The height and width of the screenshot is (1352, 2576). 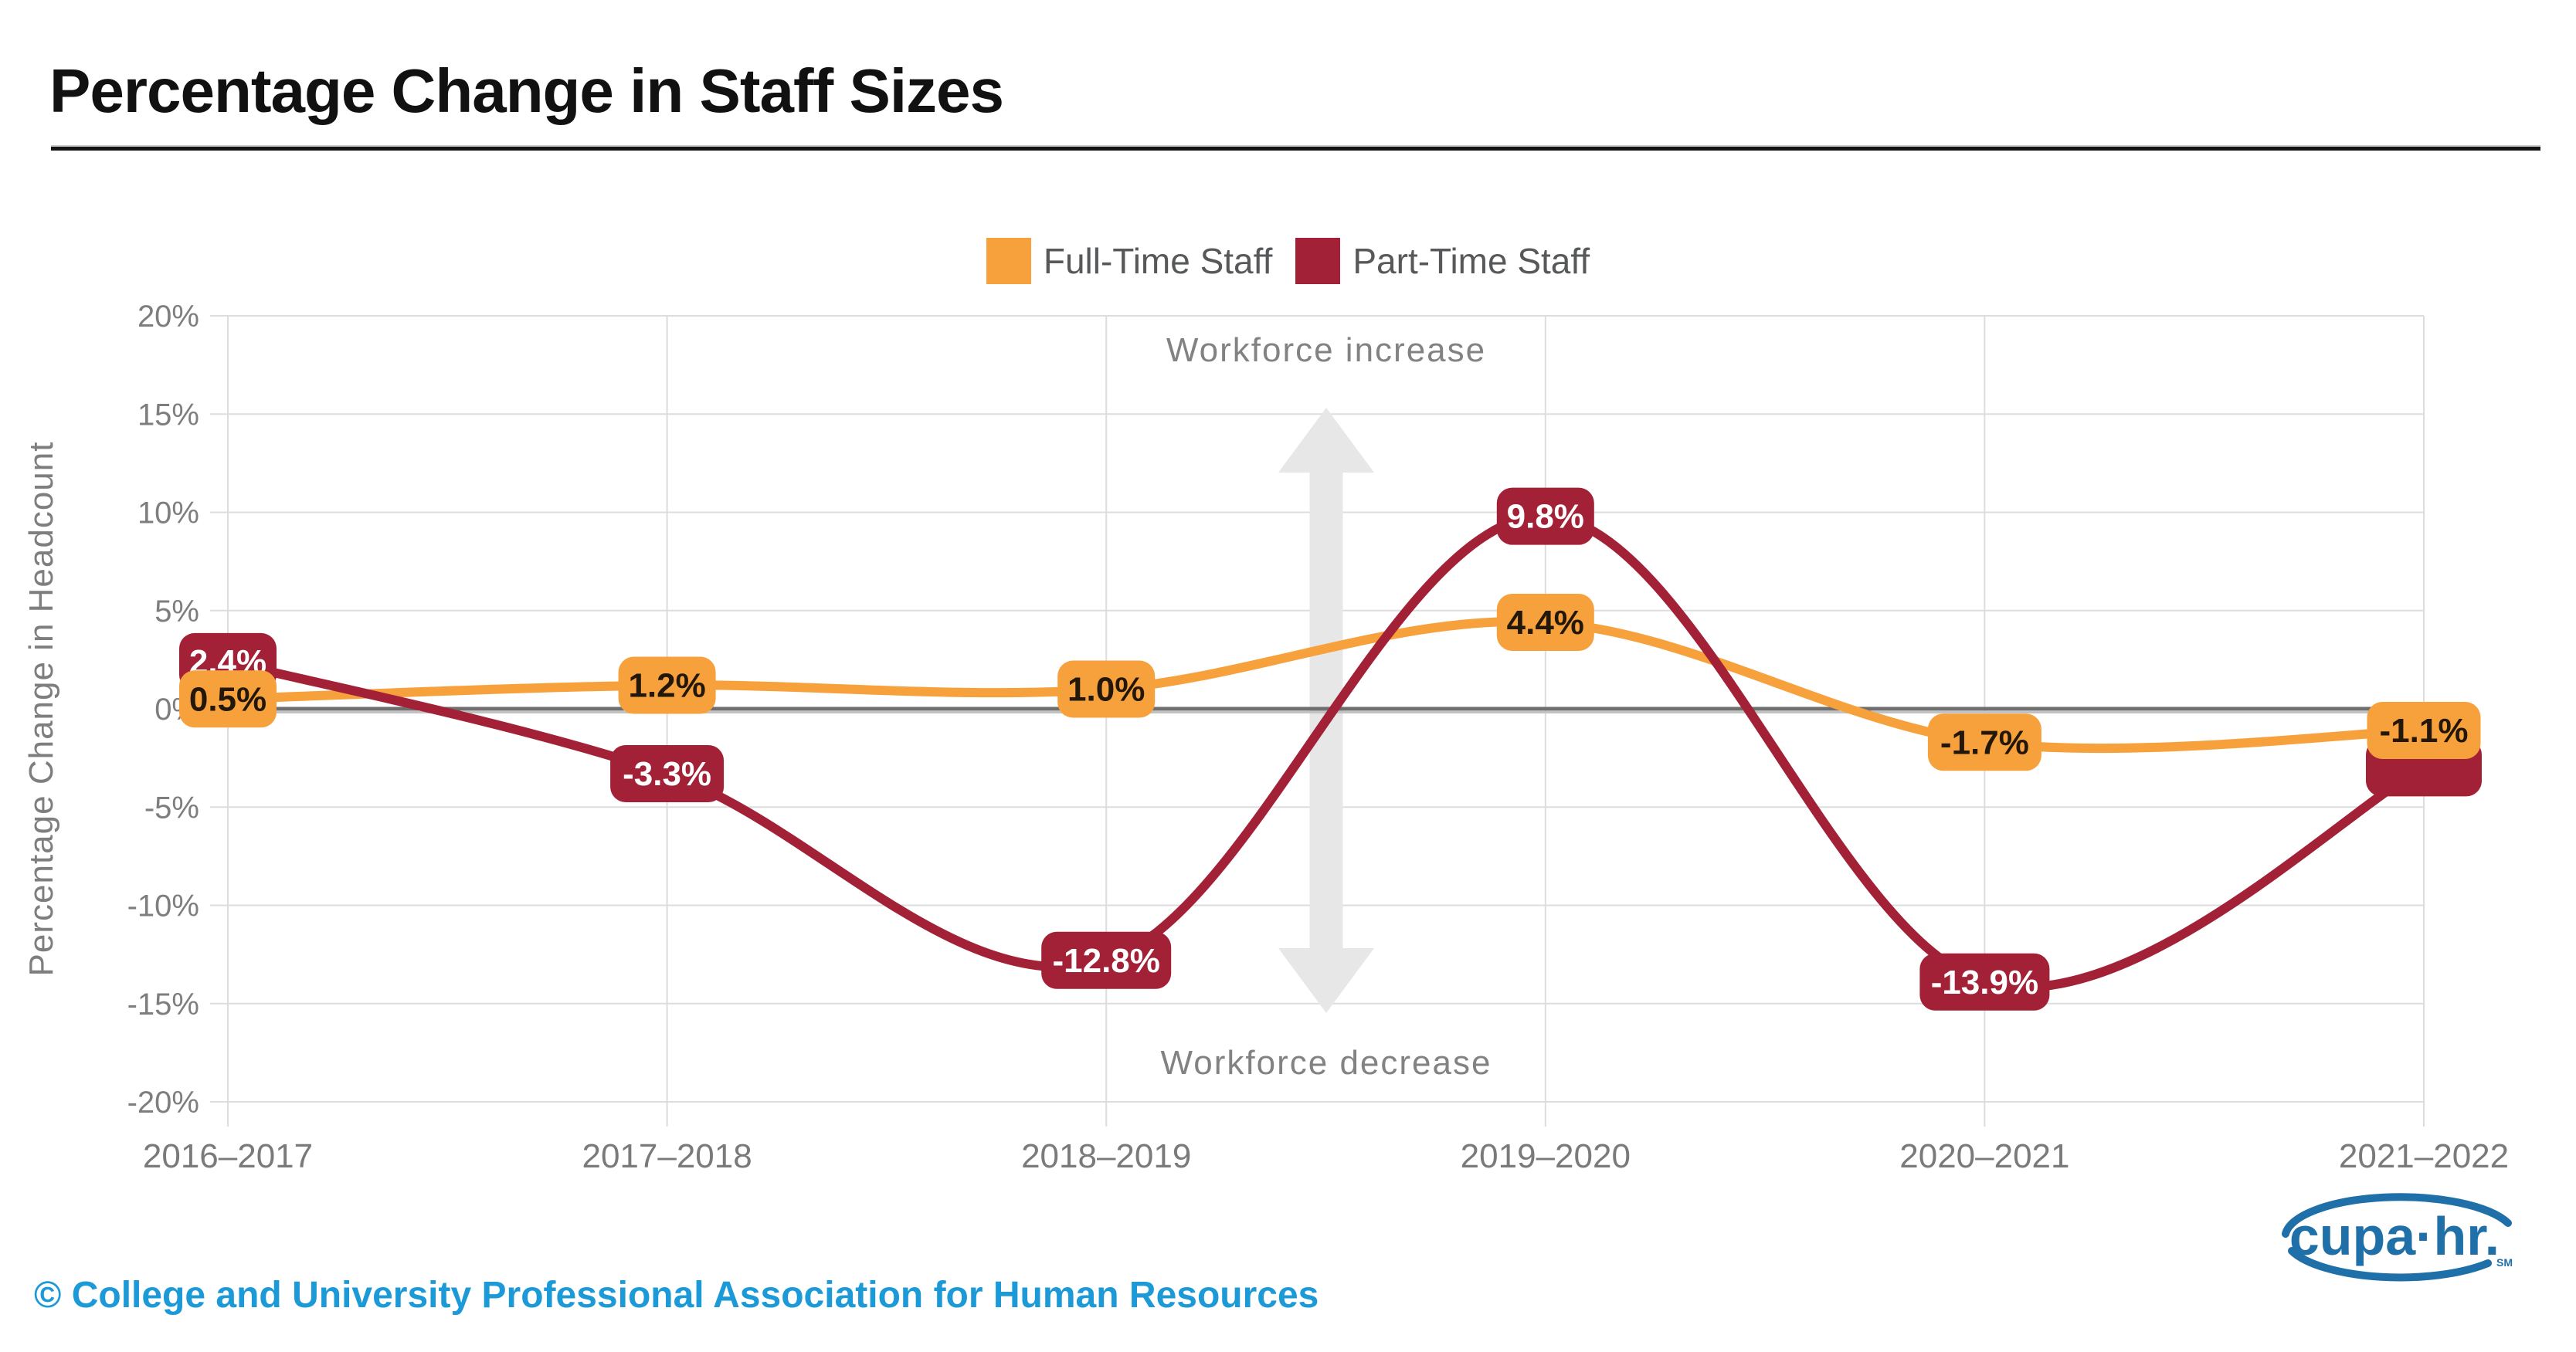 I want to click on full-time-staff-label-4-text: -1.7%, so click(x=1984, y=742).